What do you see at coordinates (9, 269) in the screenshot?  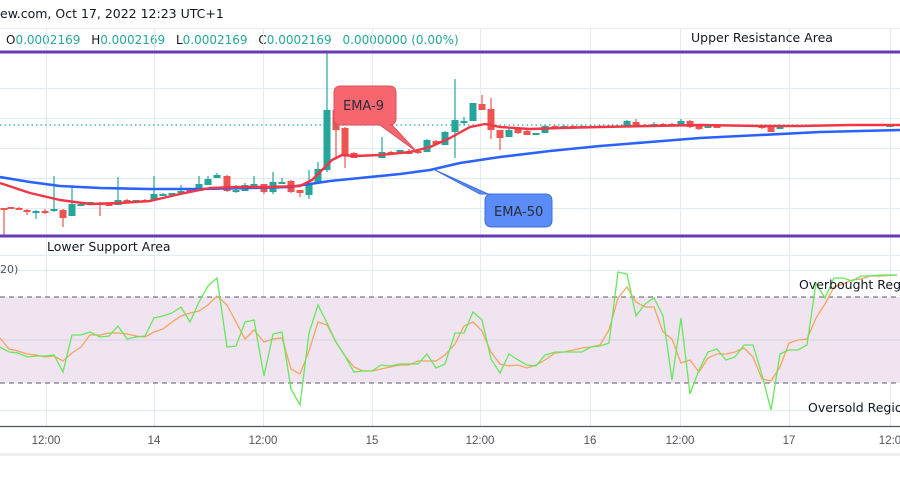 I see `oscillator-legend: 20)` at bounding box center [9, 269].